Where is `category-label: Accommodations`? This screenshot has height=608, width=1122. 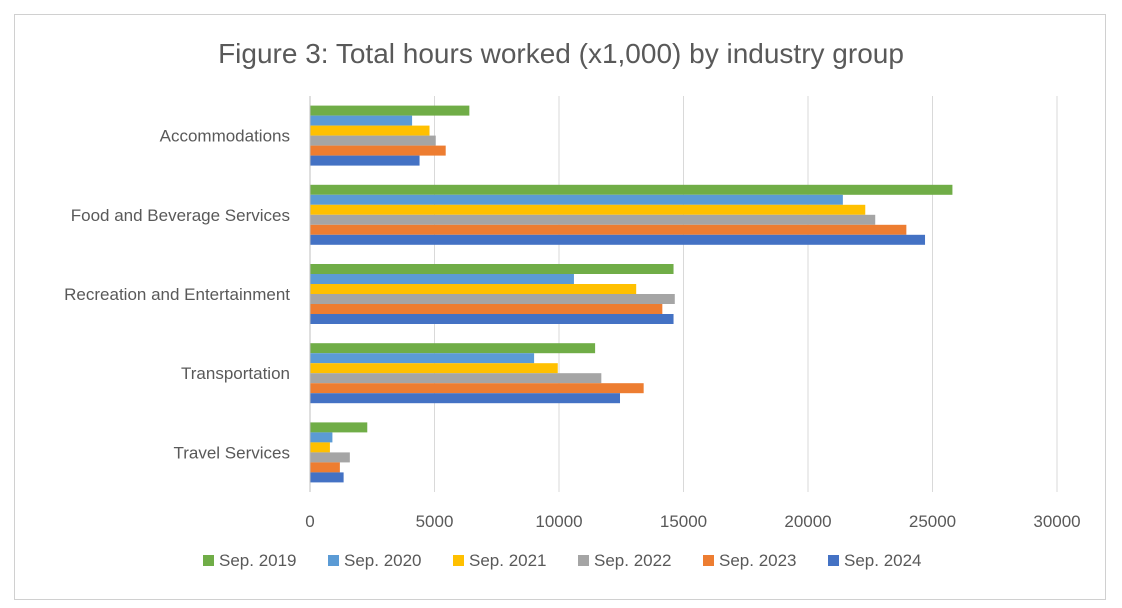 category-label: Accommodations is located at coordinates (225, 136).